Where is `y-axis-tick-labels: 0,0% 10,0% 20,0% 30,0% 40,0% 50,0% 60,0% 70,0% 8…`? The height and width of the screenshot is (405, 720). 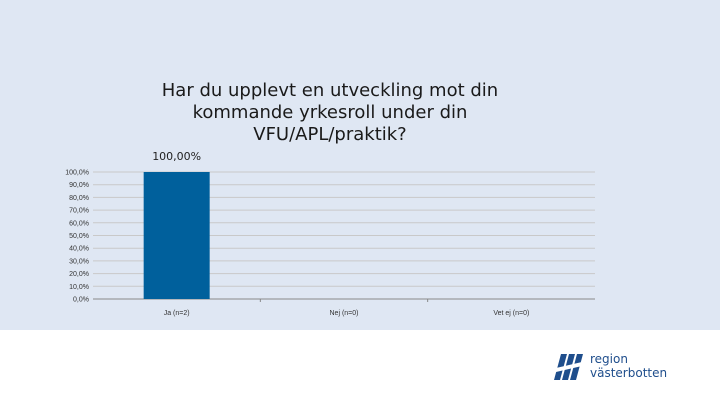
y-axis-tick-labels: 0,0% 10,0% 20,0% 30,0% 40,0% 50,0% 60,0% 70,0% 8… is located at coordinates (77, 237).